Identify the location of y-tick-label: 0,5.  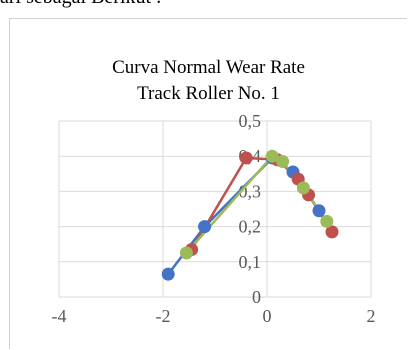
(250, 121).